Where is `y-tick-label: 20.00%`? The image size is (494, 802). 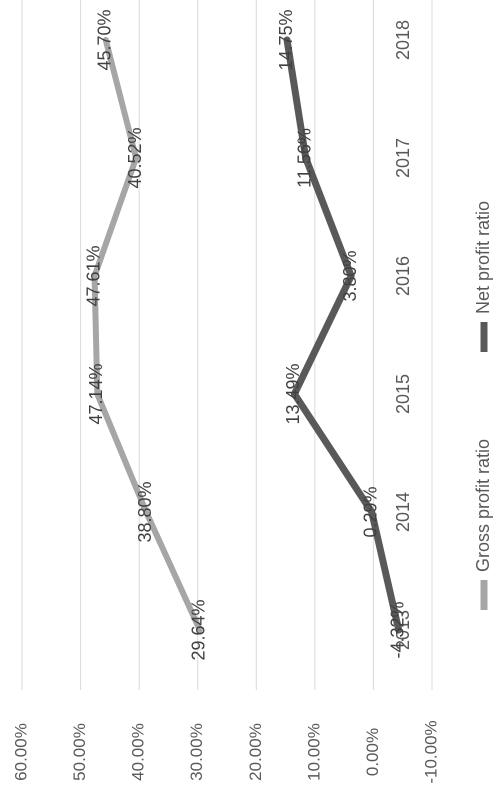 y-tick-label: 20.00% is located at coordinates (255, 752).